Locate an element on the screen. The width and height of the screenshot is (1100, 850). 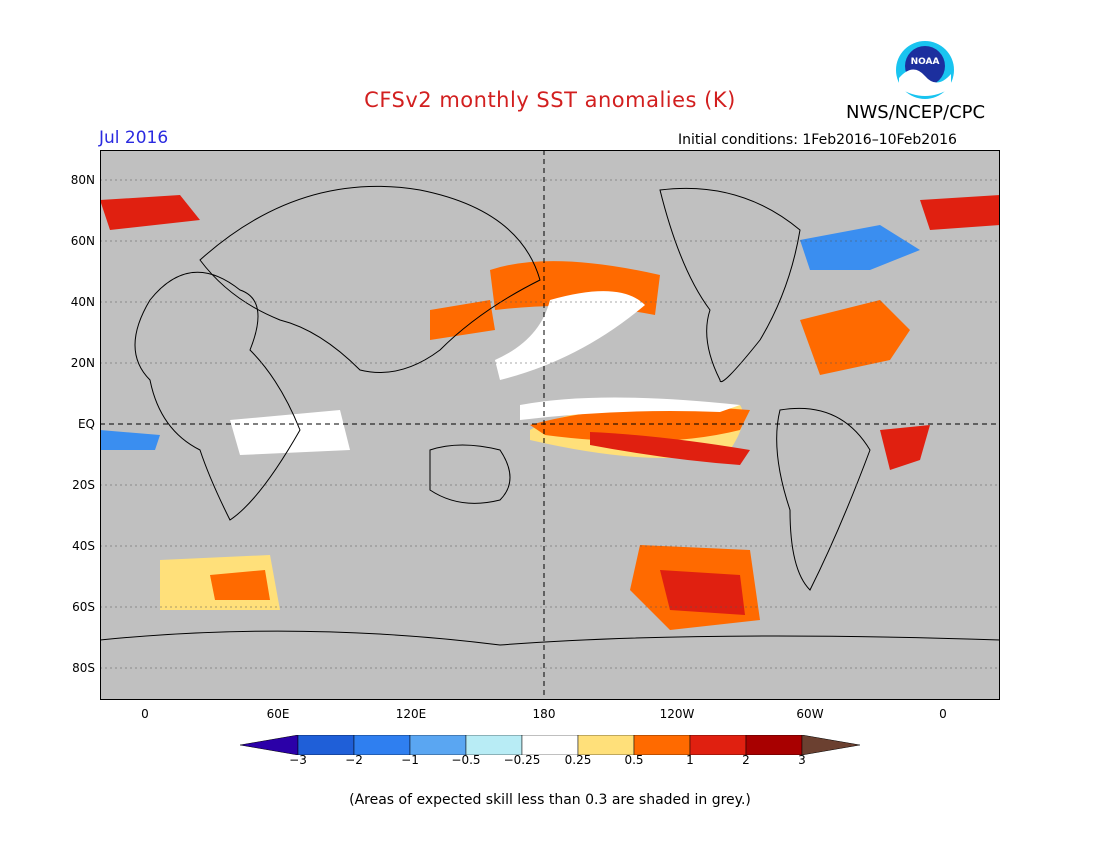
lon-label: 120W is located at coordinates (677, 714).